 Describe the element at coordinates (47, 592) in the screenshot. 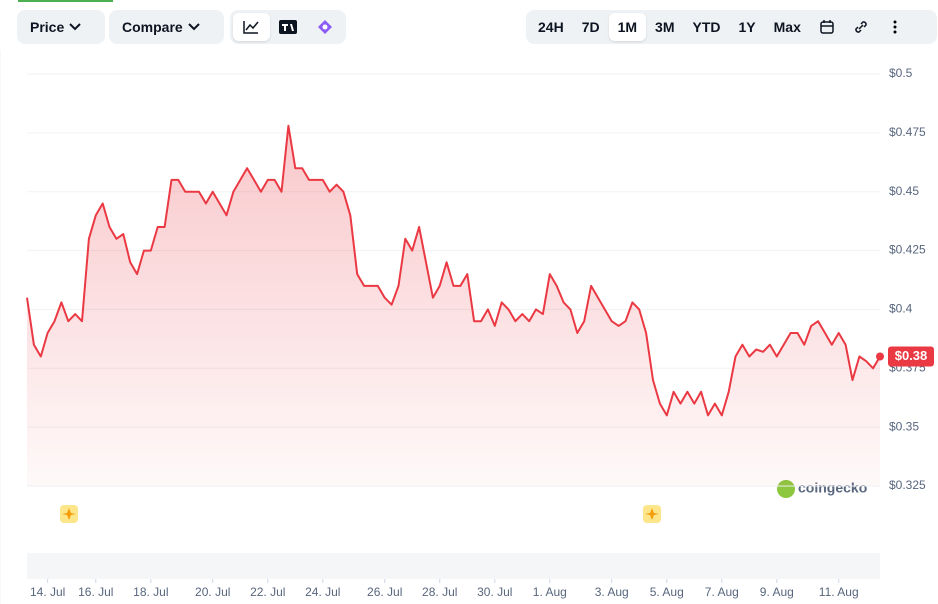

I see `x-tick-label: 14. Jul` at that location.